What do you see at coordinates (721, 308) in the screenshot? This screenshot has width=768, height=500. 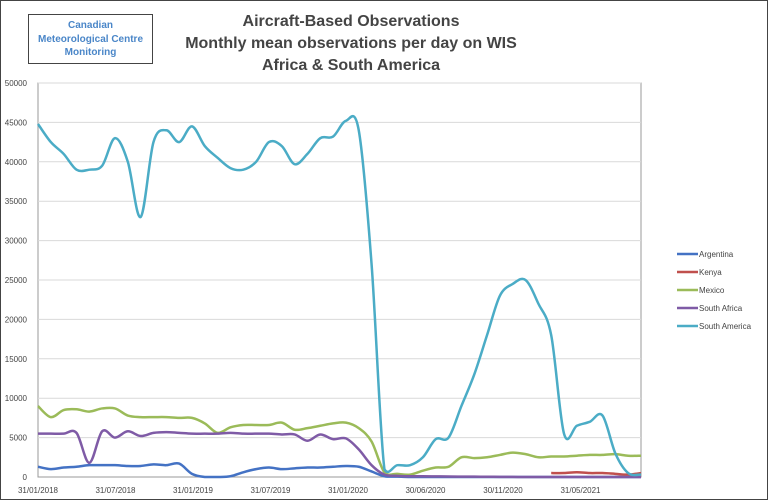 I see `legend-label: South Africa` at bounding box center [721, 308].